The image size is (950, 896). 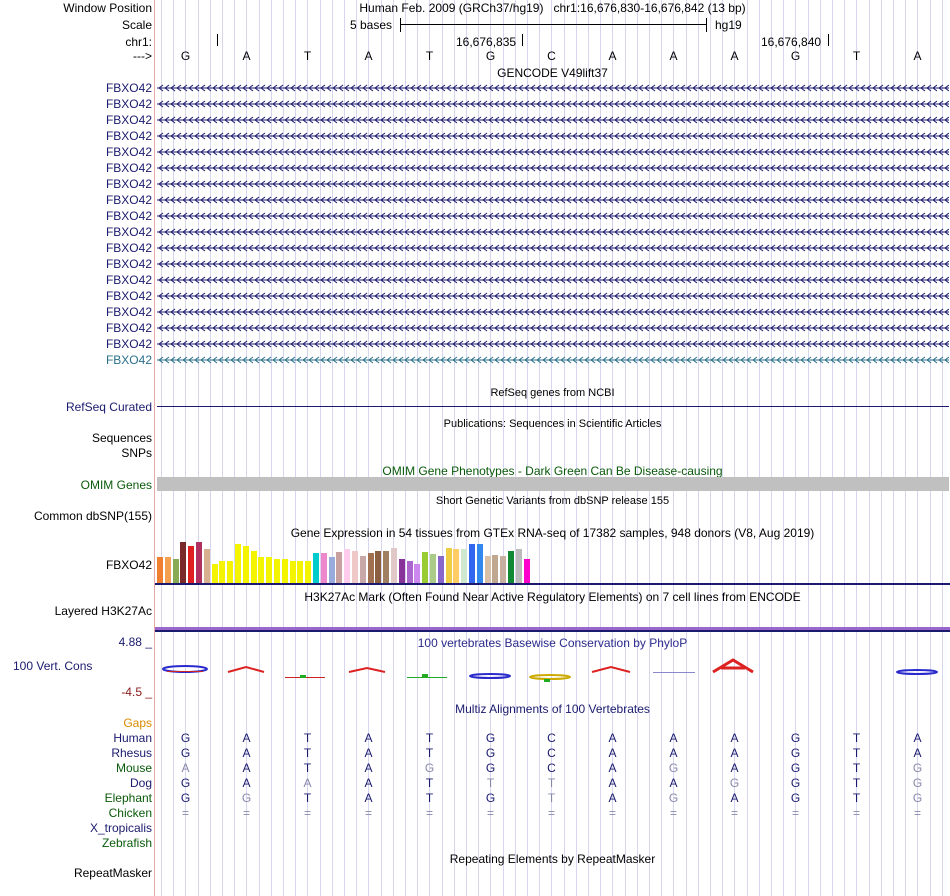 What do you see at coordinates (136, 453) in the screenshot?
I see `publications-label-snps: SNPs` at bounding box center [136, 453].